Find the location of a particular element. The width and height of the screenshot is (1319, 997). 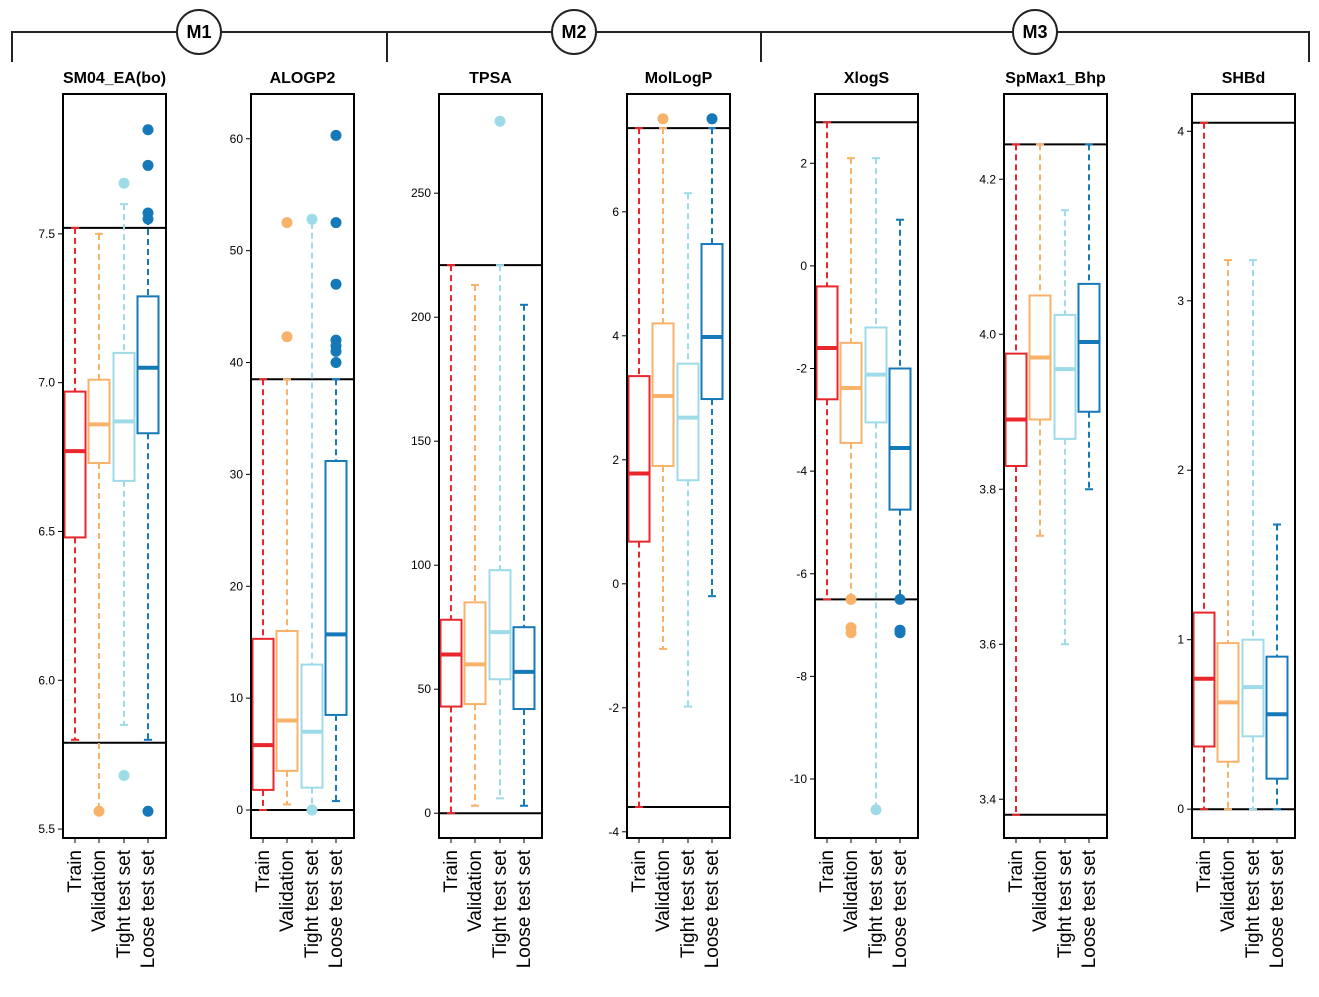

group-bracket-m3: M3 is located at coordinates (1035, 35).